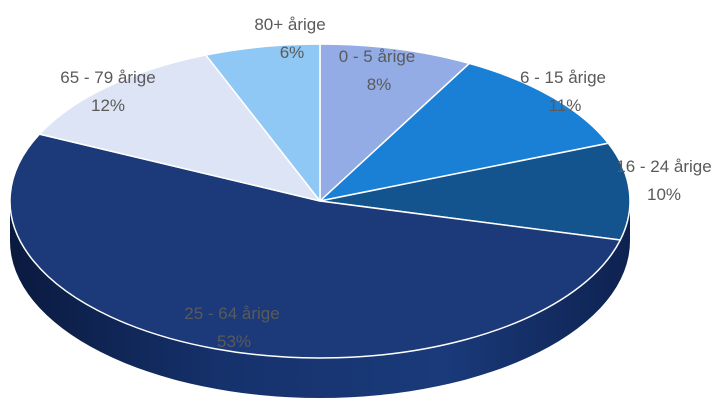 The width and height of the screenshot is (721, 405). Describe the element at coordinates (292, 52) in the screenshot. I see `slice-pct-80plus: 6%` at that location.